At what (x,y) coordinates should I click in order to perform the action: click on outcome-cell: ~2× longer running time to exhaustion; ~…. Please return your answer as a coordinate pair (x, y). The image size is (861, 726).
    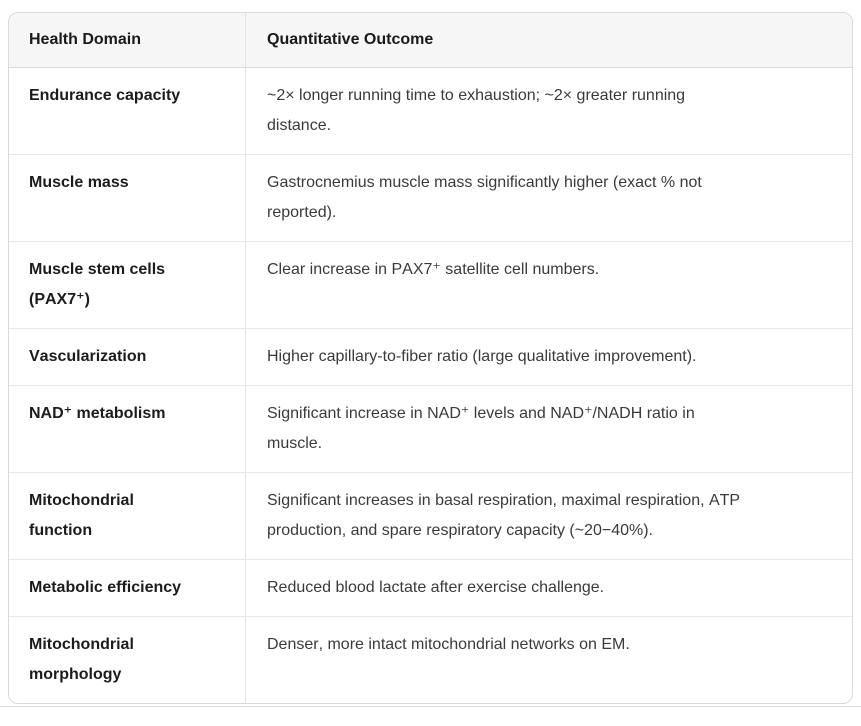
    Looking at the image, I should click on (549, 111).